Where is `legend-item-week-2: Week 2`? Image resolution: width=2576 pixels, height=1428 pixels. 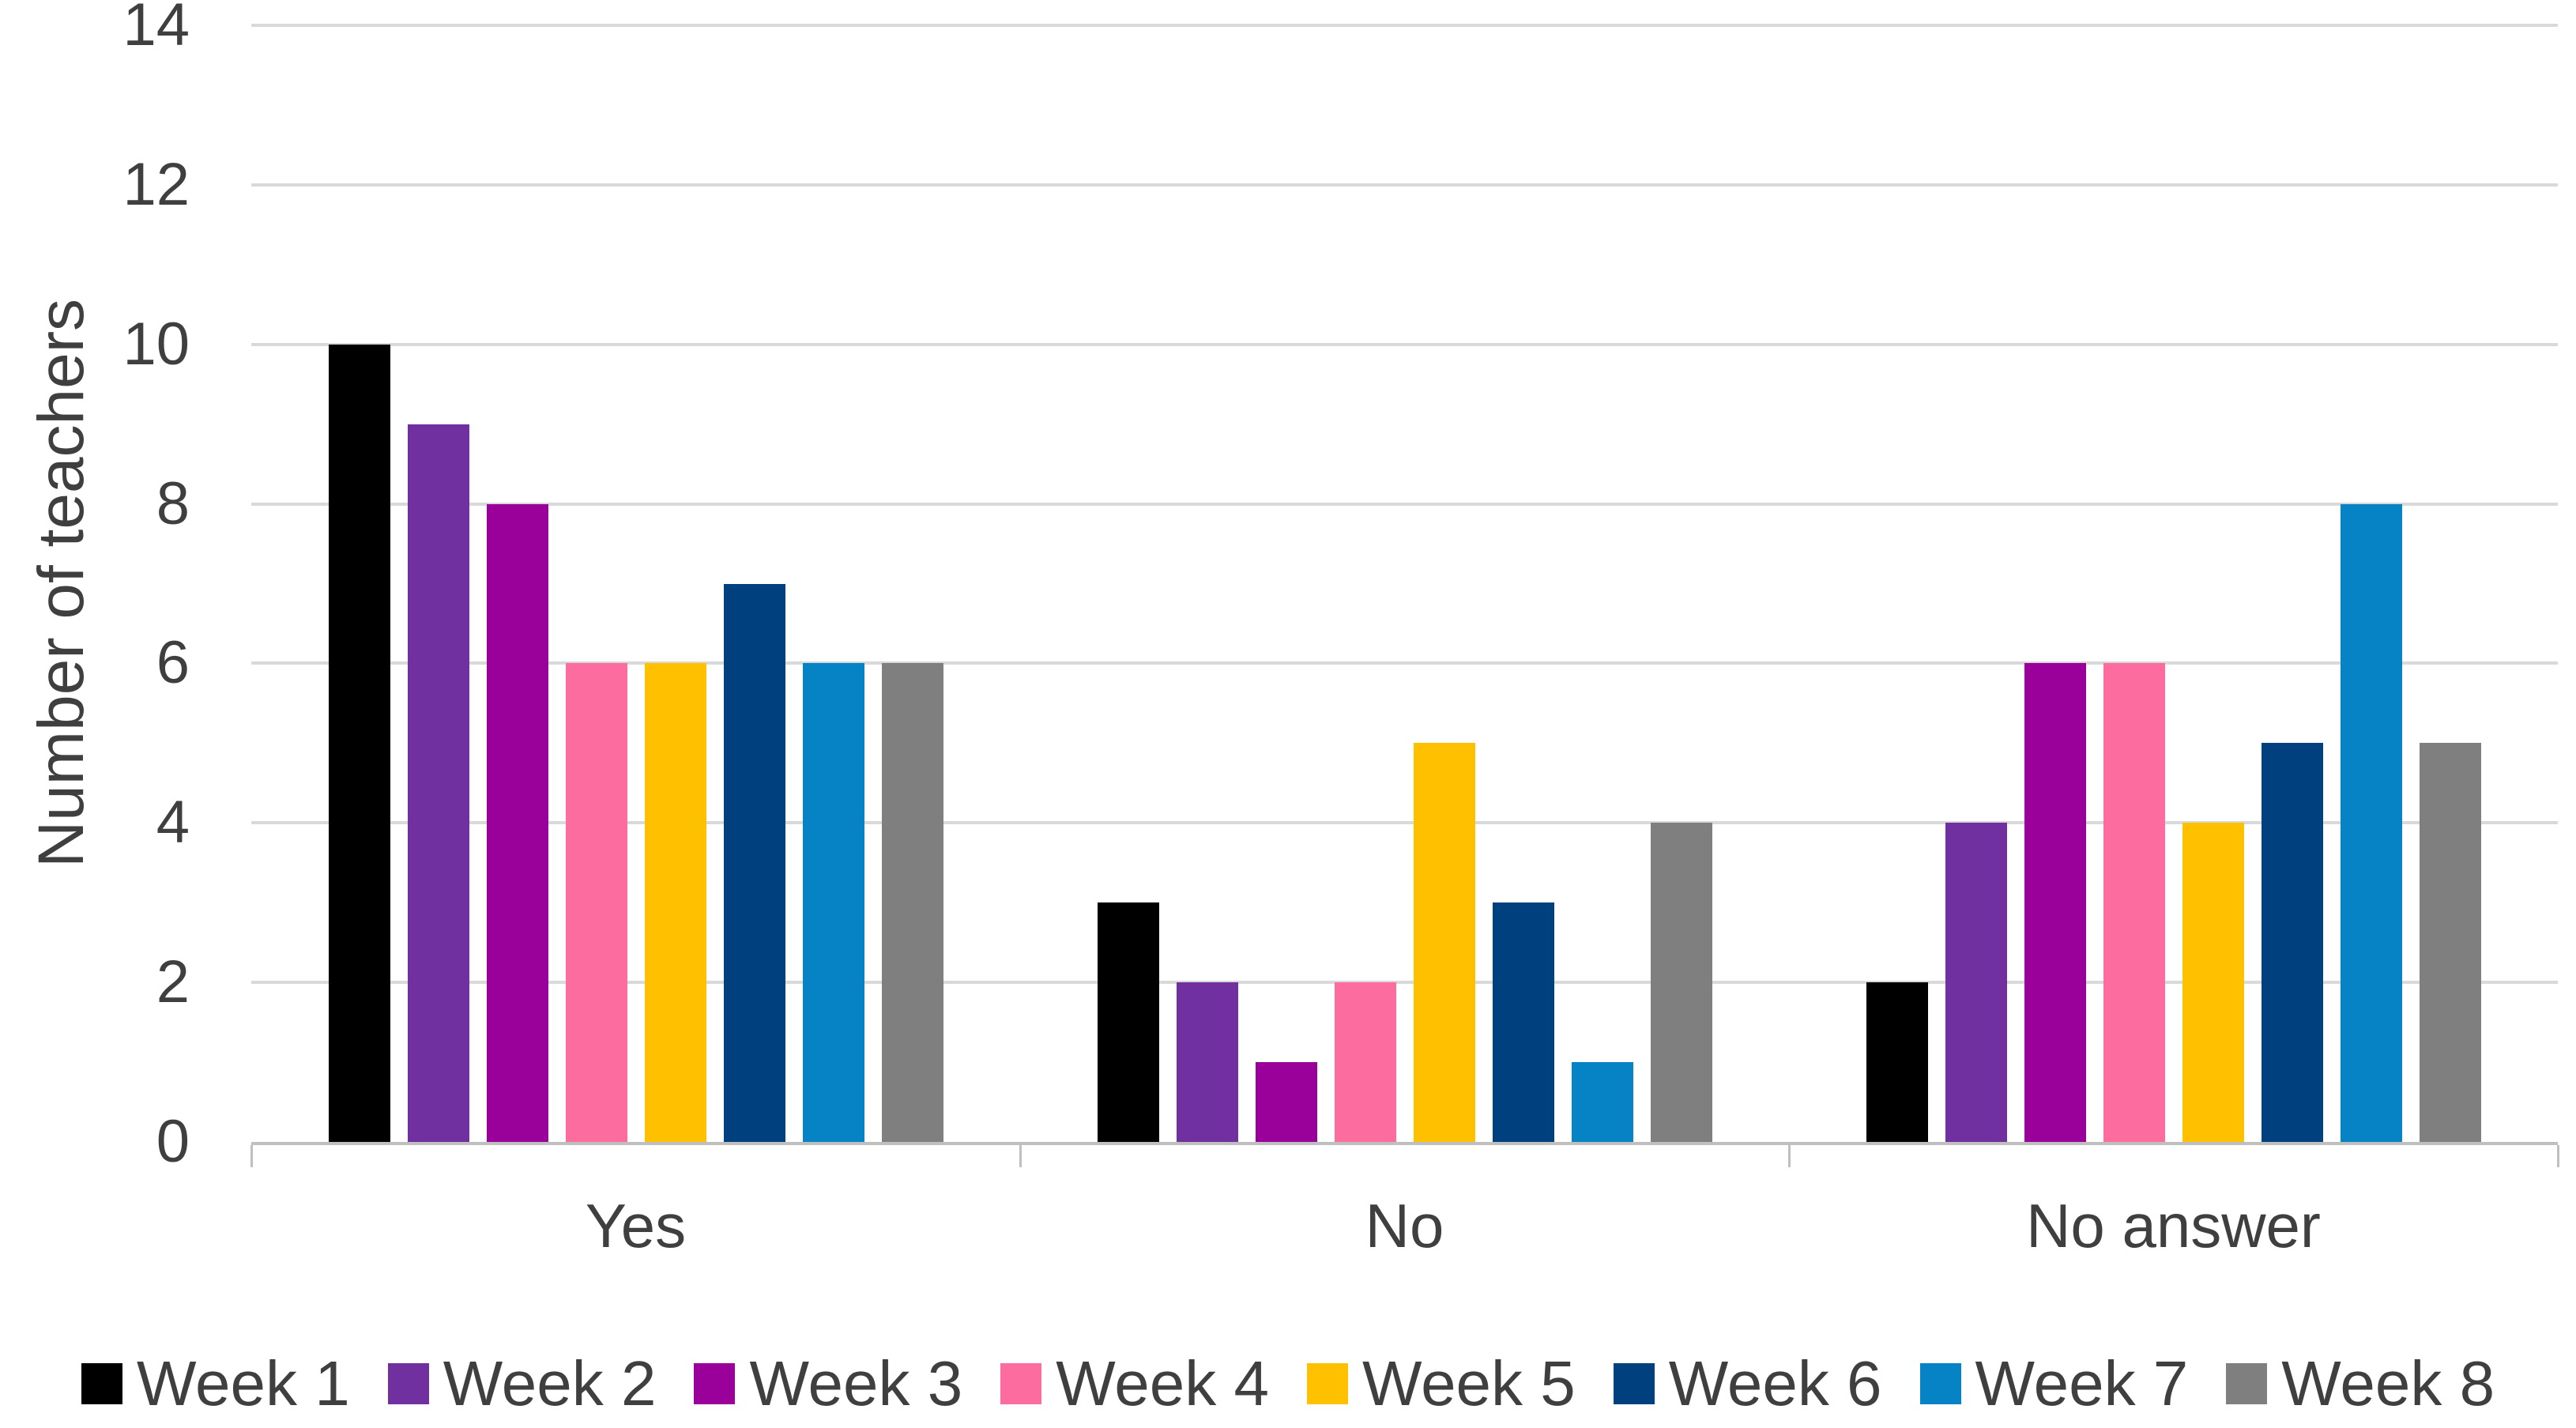
legend-item-week-2: Week 2 is located at coordinates (522, 1383).